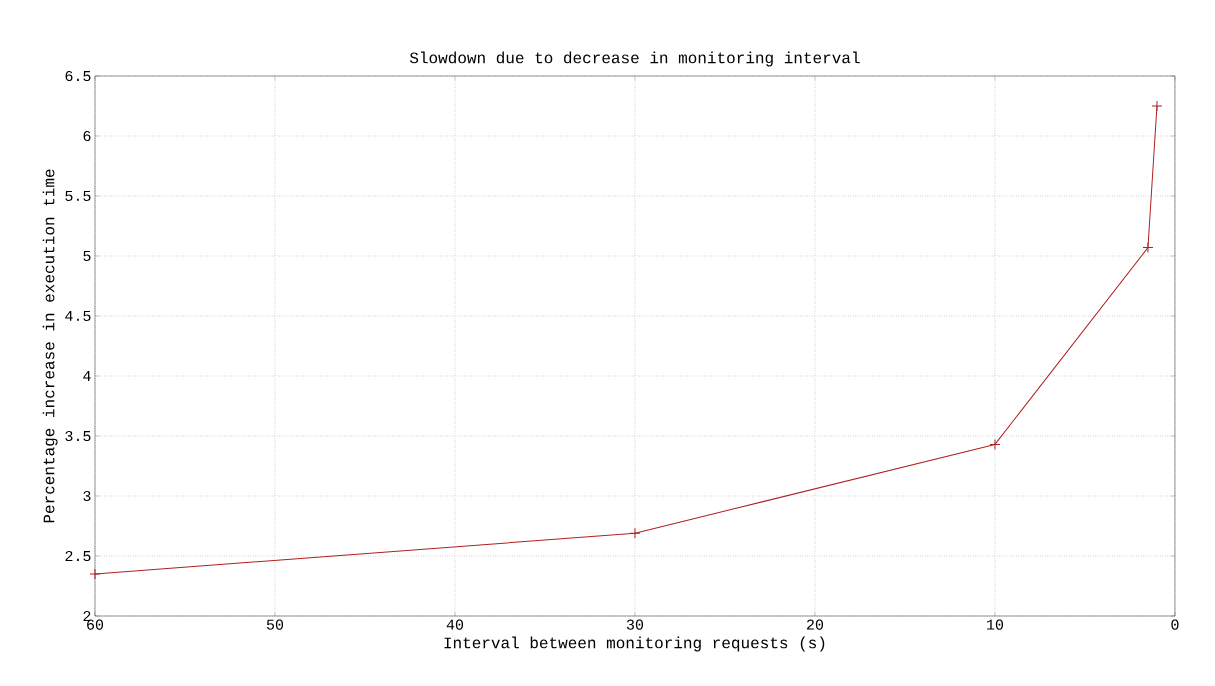  Describe the element at coordinates (78, 196) in the screenshot. I see `y-tick-label: 5.5` at that location.